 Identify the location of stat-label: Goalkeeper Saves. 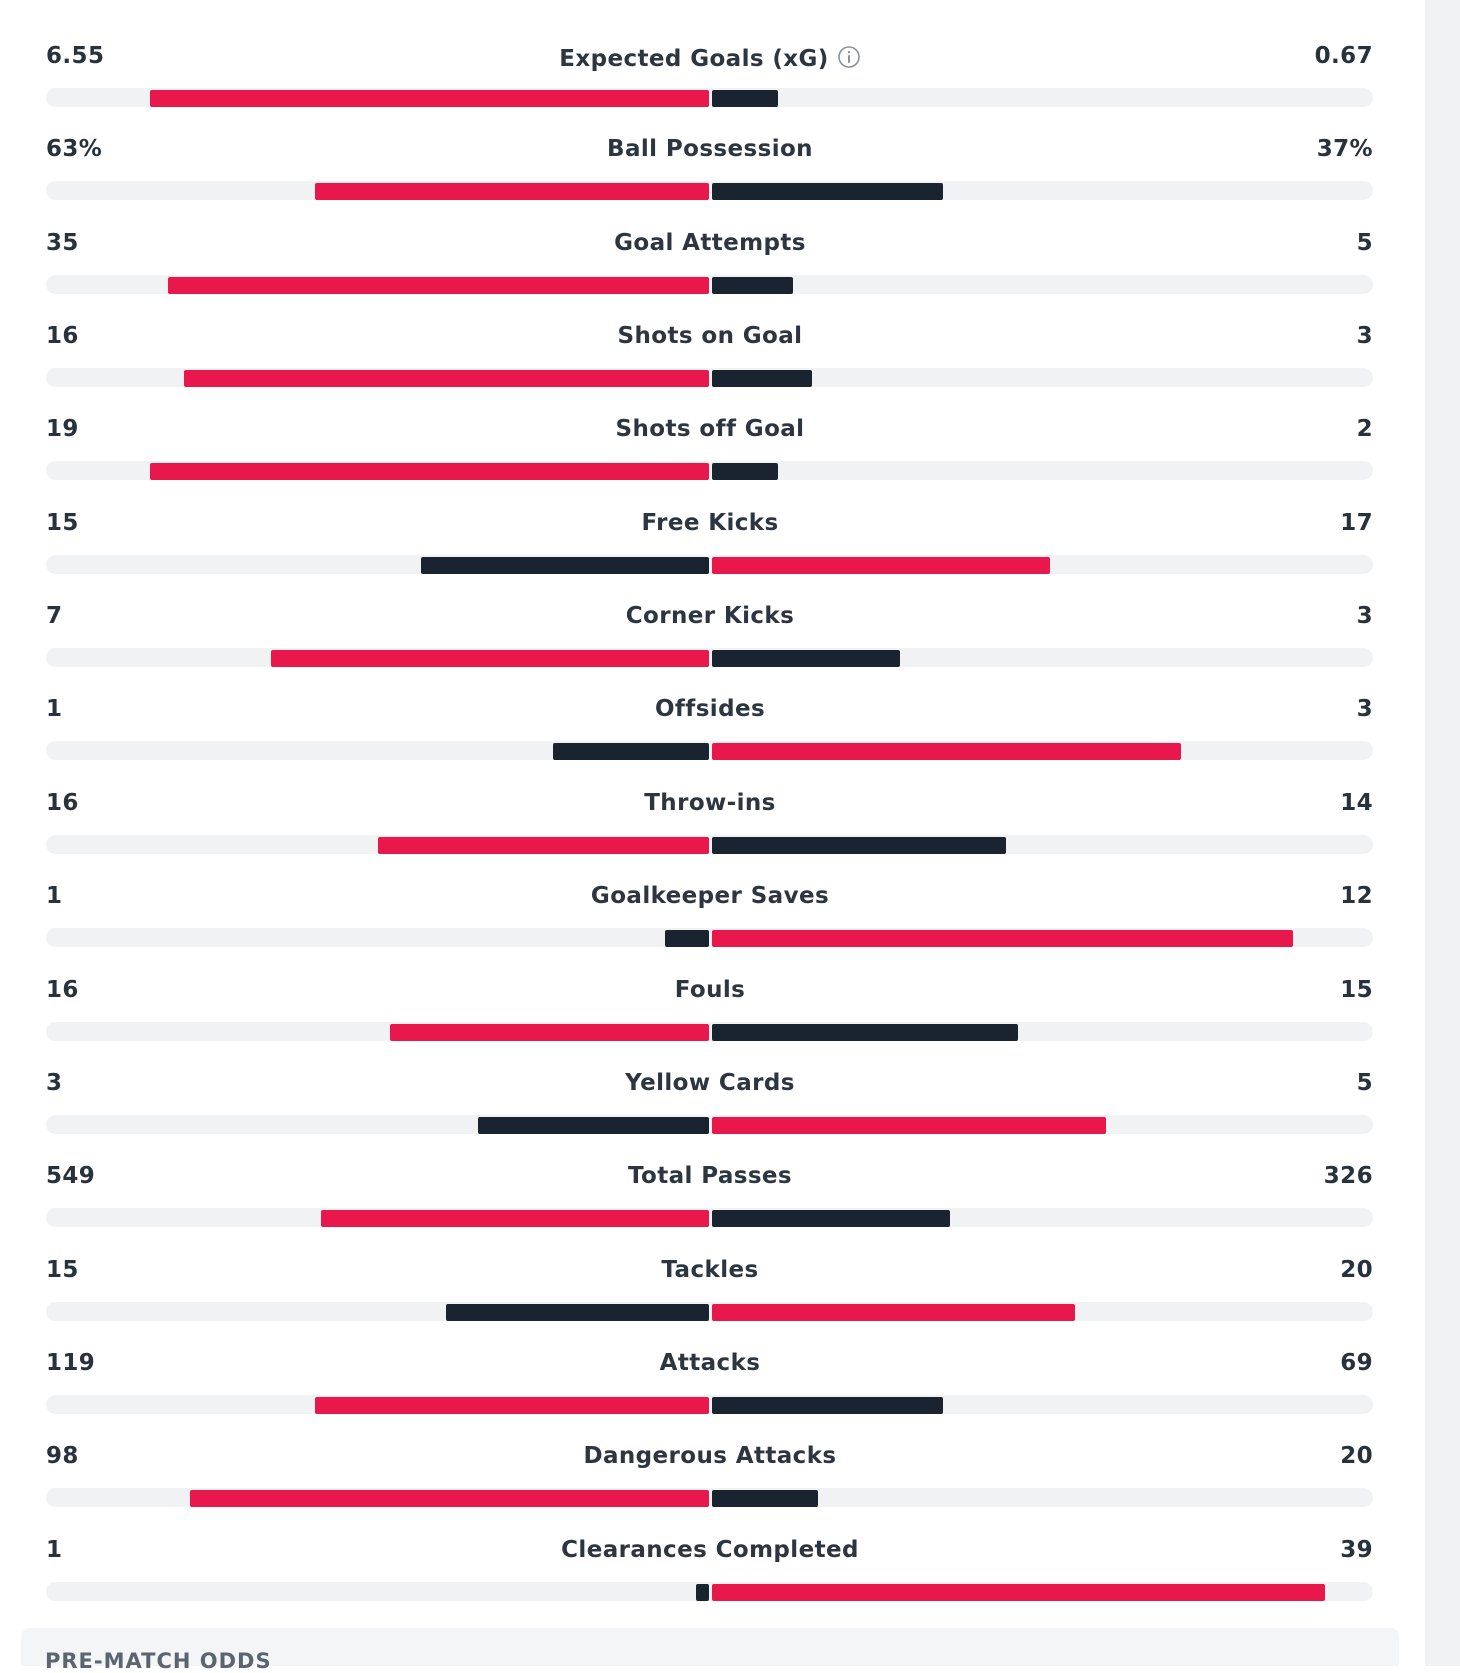
(710, 896).